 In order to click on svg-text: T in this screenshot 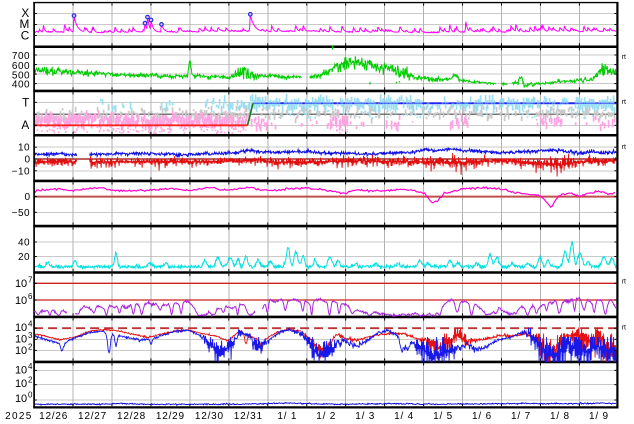, I will do `click(25, 103)`.